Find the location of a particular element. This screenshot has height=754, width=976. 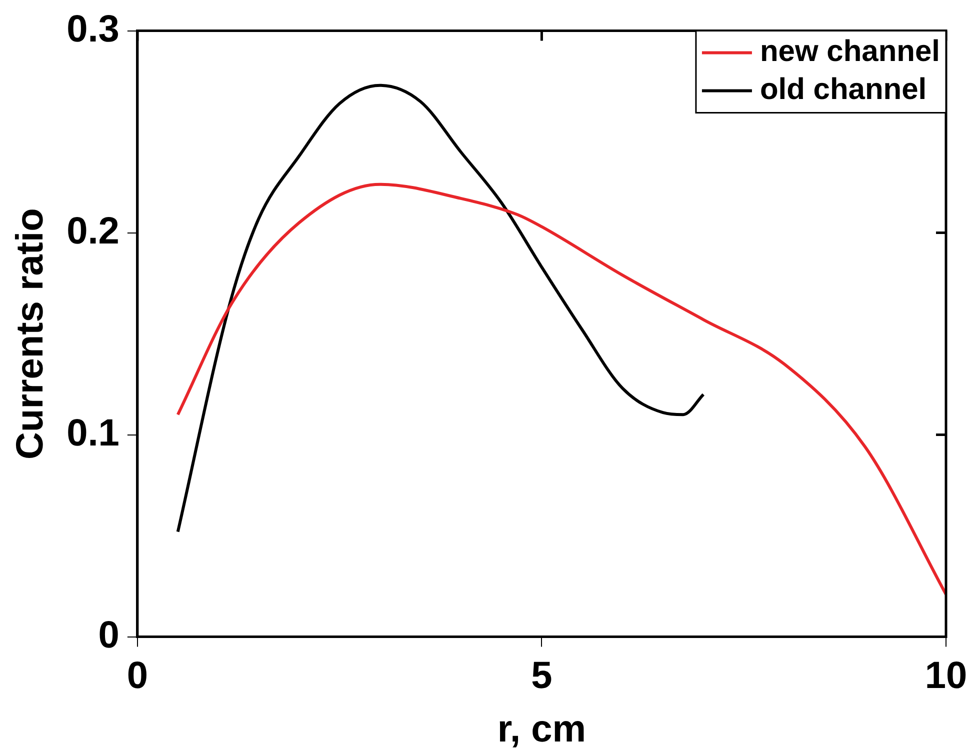

y-tick-label: 0.3 is located at coordinates (93, 29).